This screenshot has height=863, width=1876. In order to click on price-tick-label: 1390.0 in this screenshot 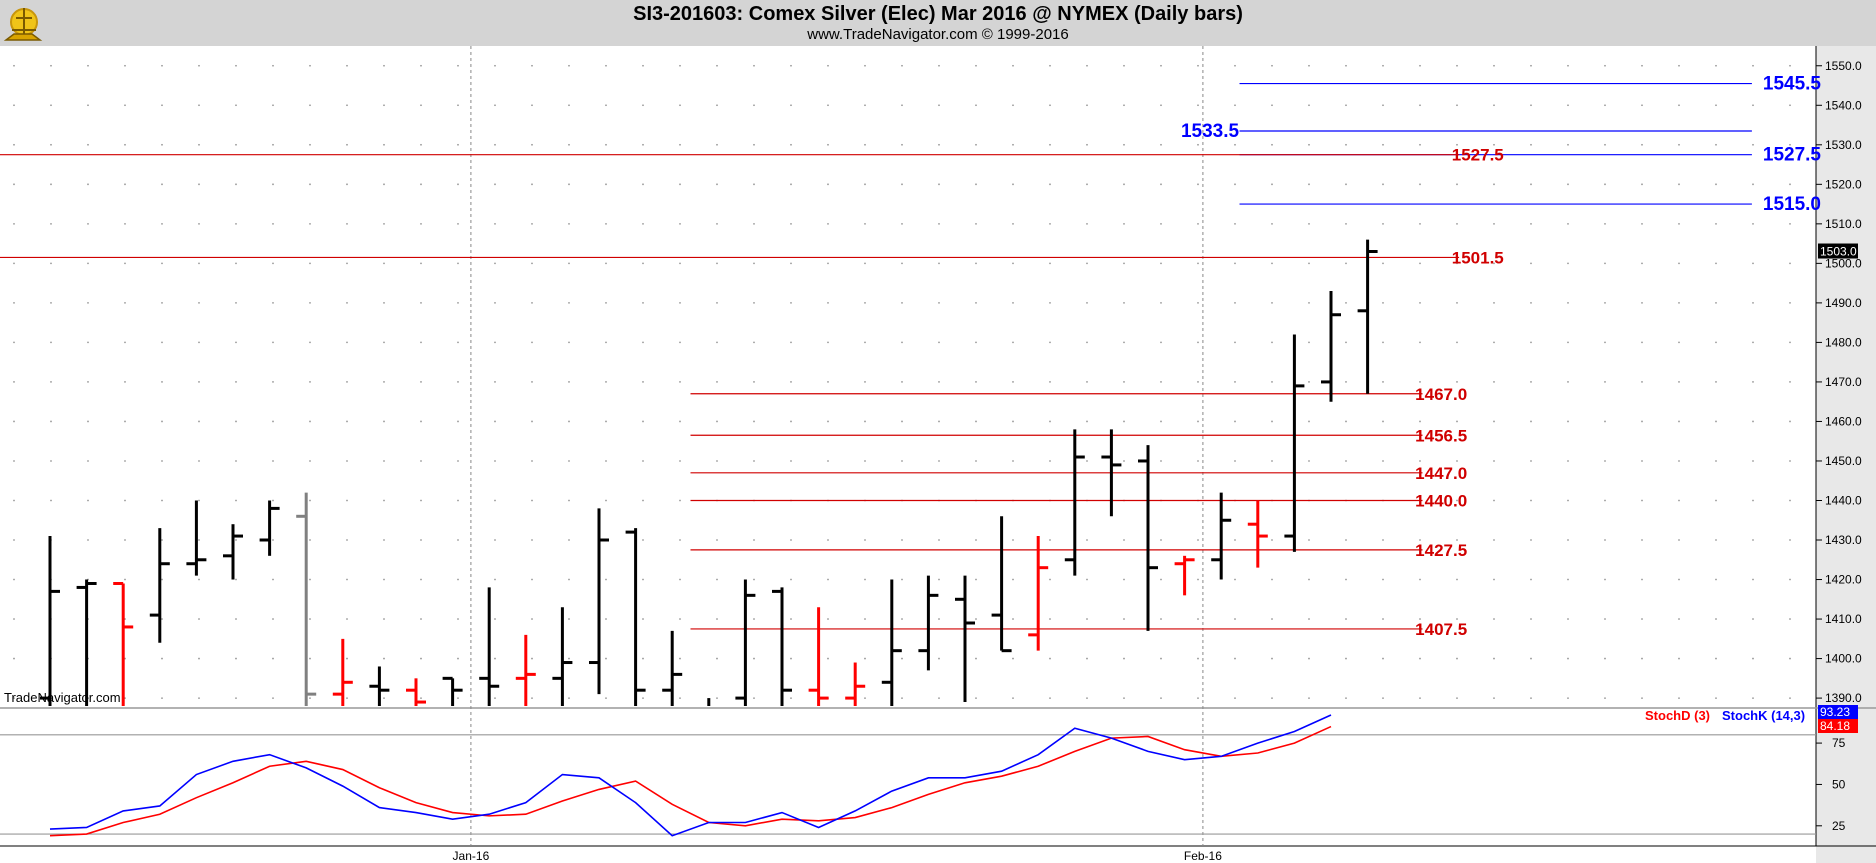, I will do `click(1843, 698)`.